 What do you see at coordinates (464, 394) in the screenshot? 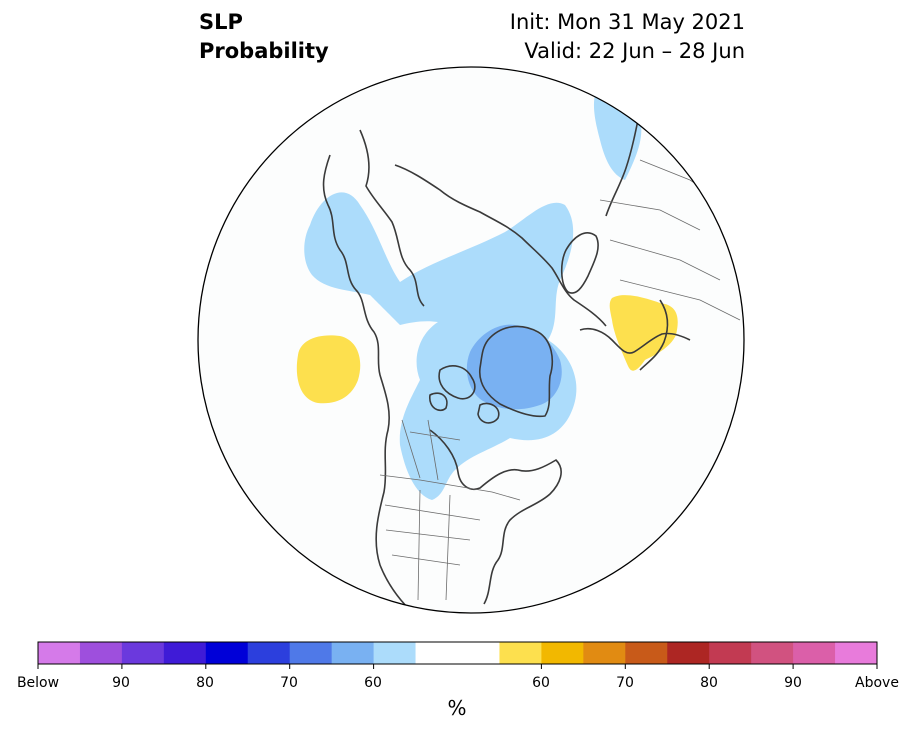
I see `coast-arctic-archipelago` at bounding box center [464, 394].